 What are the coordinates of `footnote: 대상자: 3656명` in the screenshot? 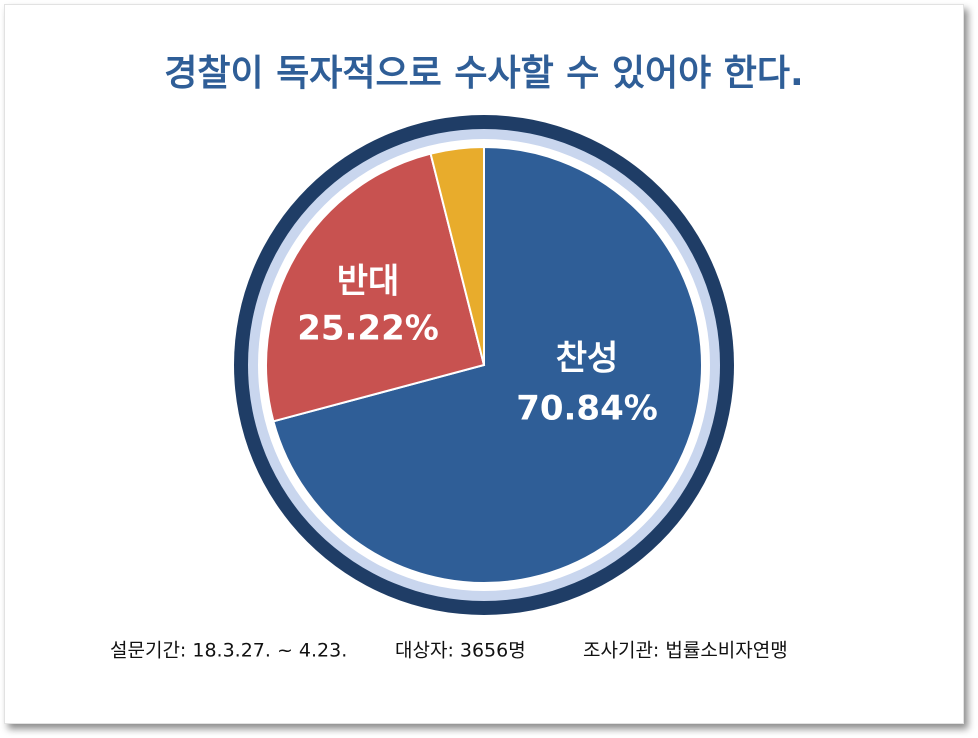 It's located at (460, 651).